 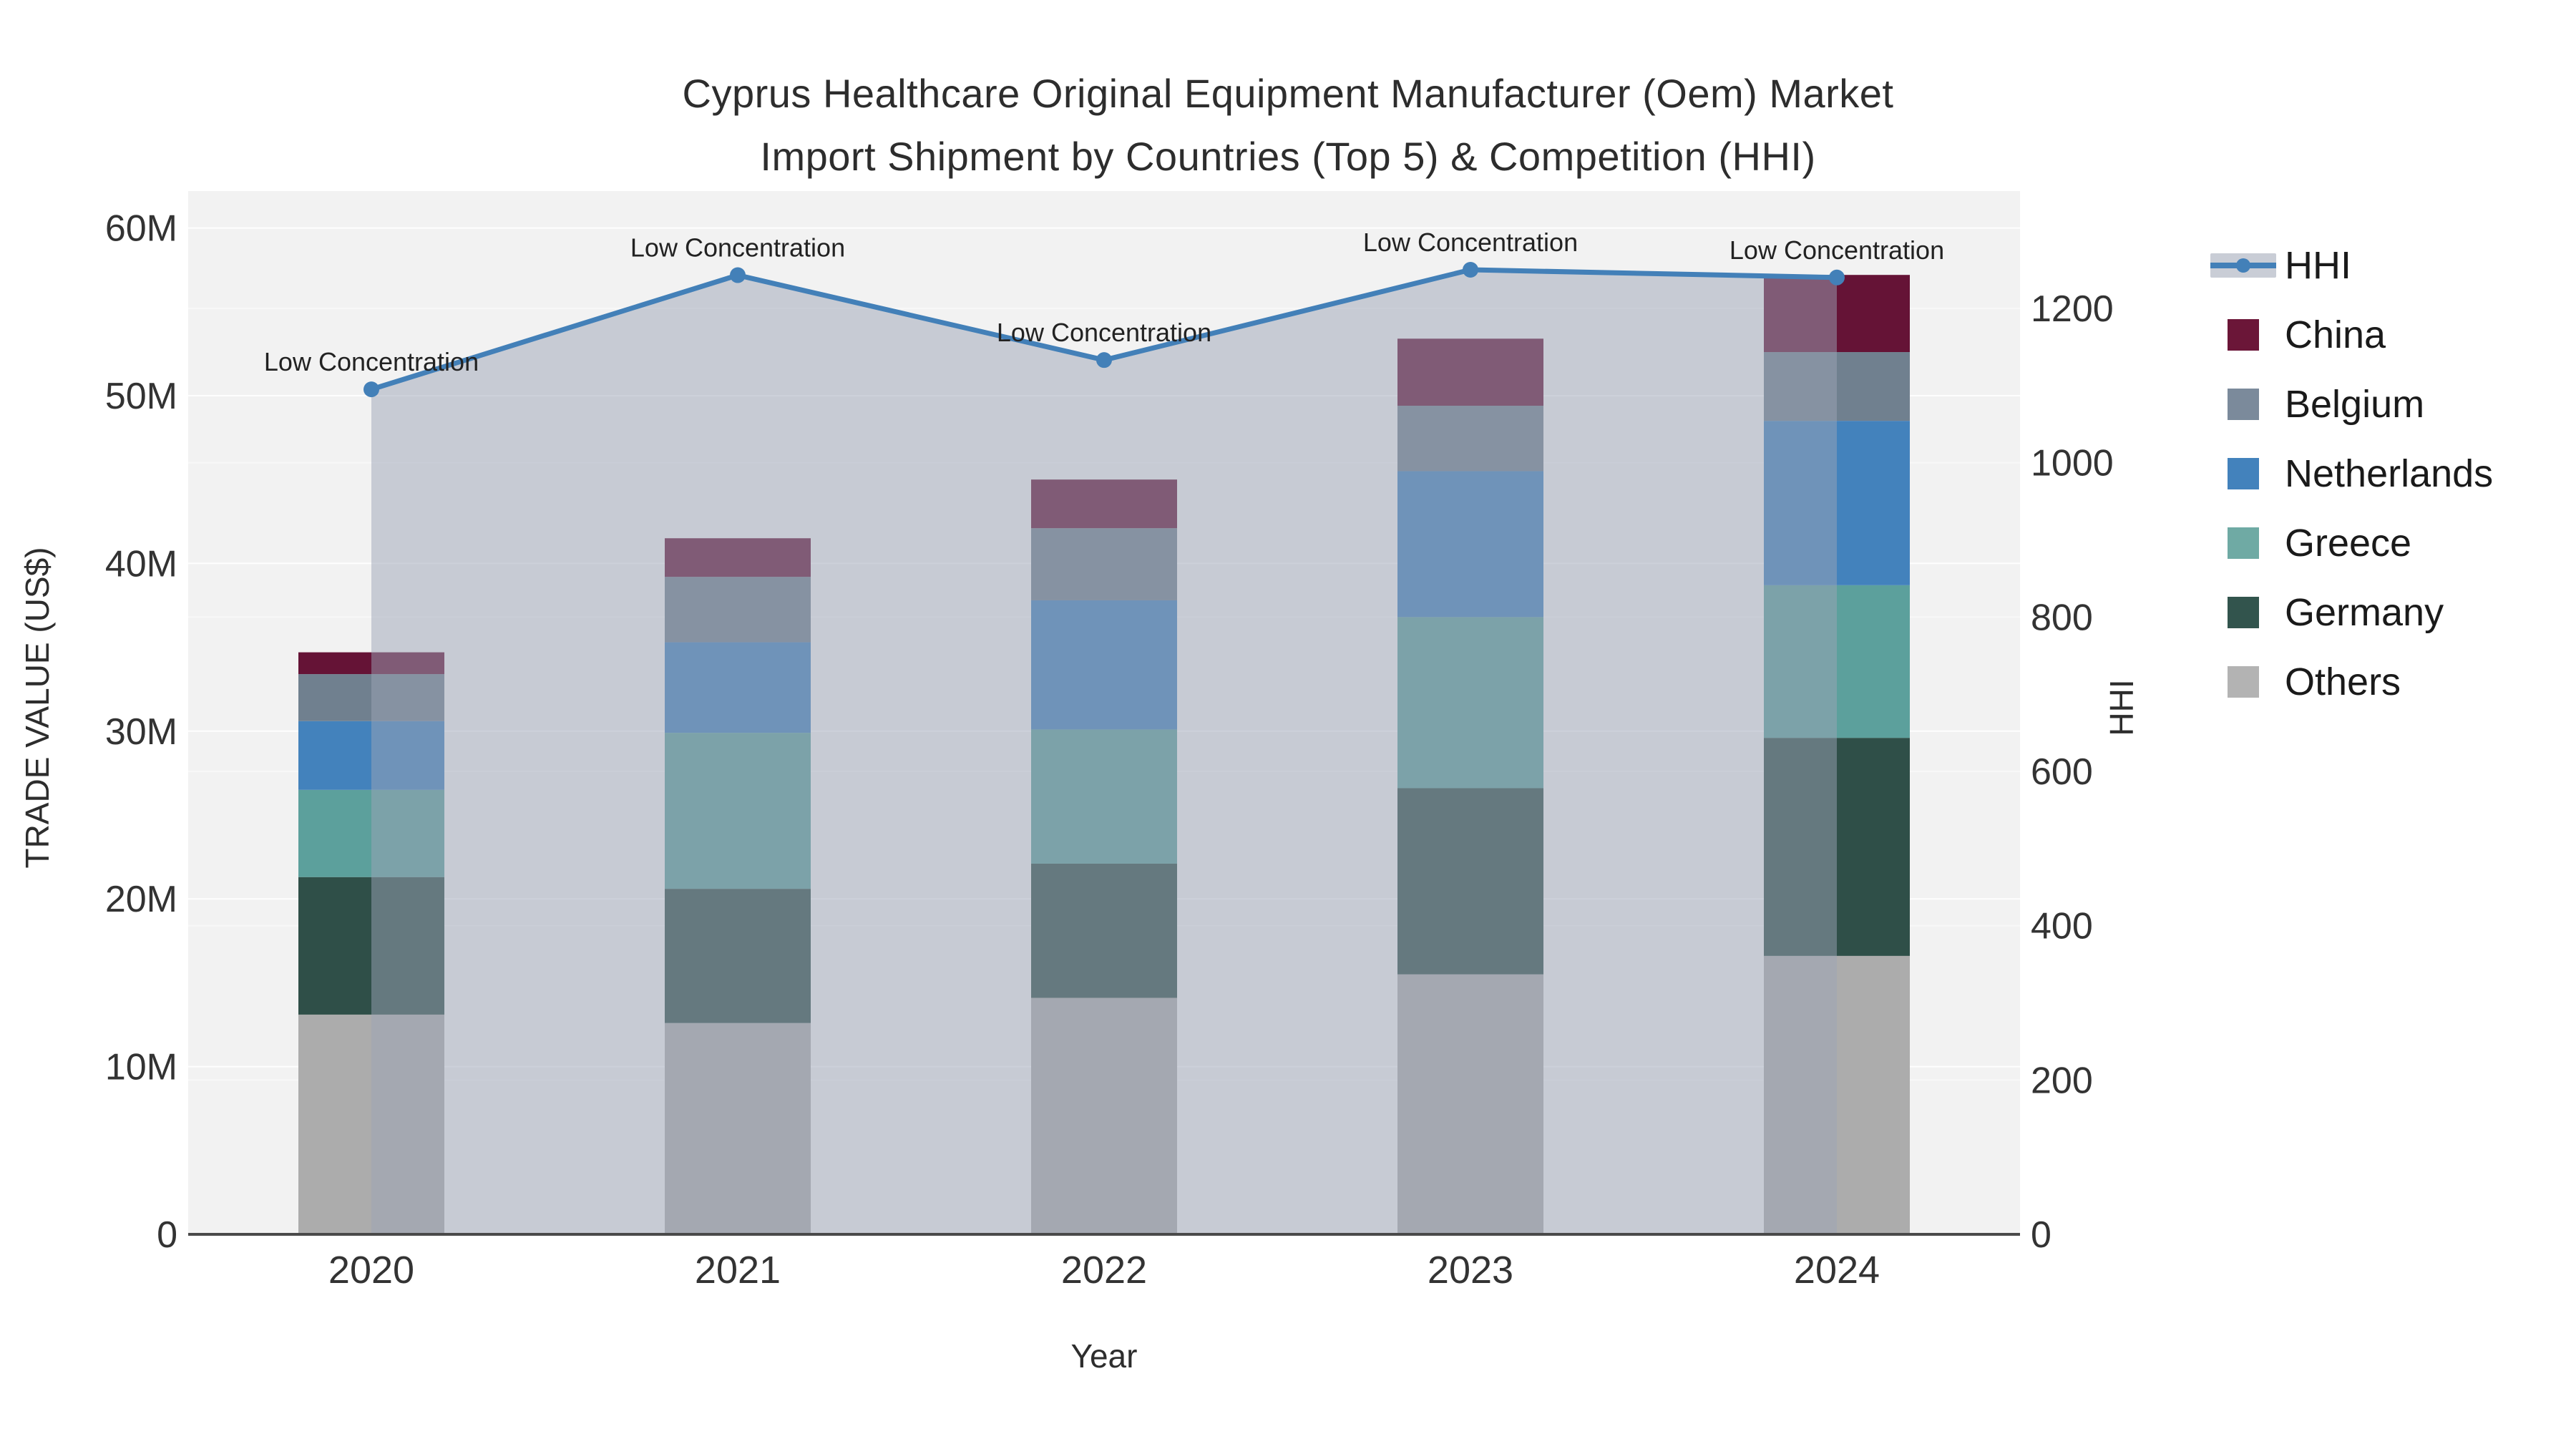 What do you see at coordinates (1470, 242) in the screenshot?
I see `annotation-2023: Low Concentration` at bounding box center [1470, 242].